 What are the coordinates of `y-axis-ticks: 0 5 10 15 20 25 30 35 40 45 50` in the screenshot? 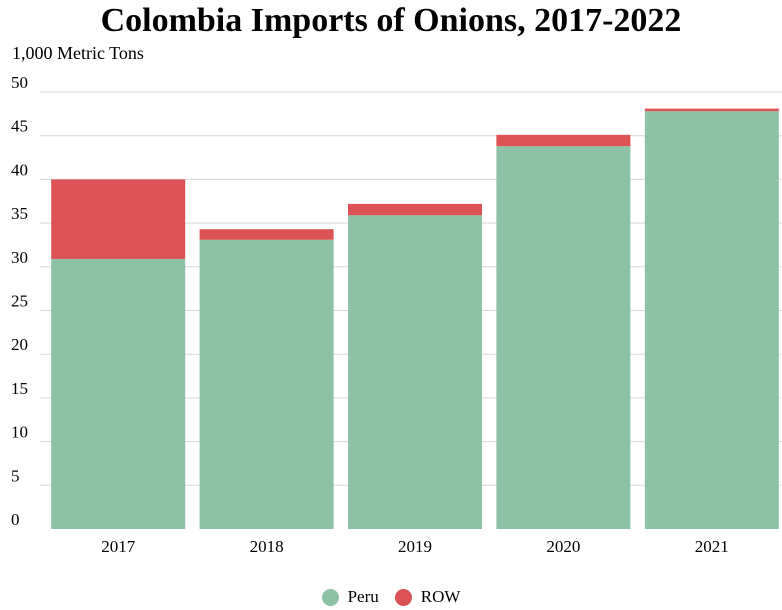 It's located at (19, 301).